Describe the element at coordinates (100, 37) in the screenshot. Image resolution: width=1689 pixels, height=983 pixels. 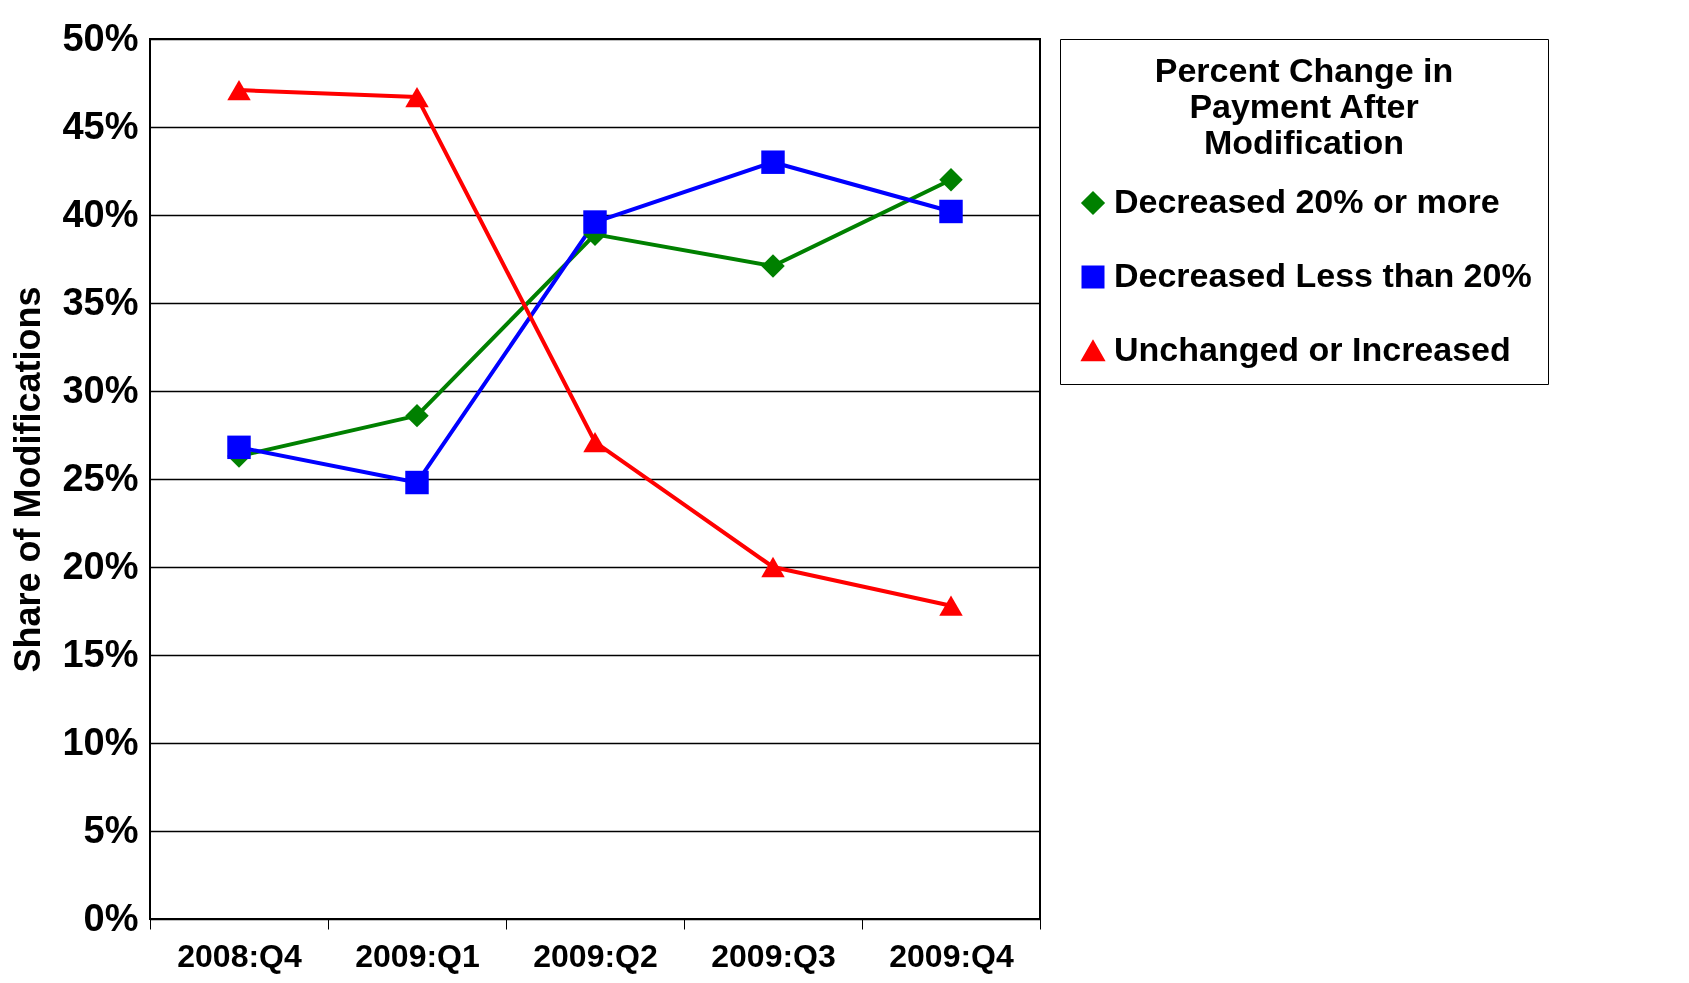
I see `y-tick-label: 50%` at that location.